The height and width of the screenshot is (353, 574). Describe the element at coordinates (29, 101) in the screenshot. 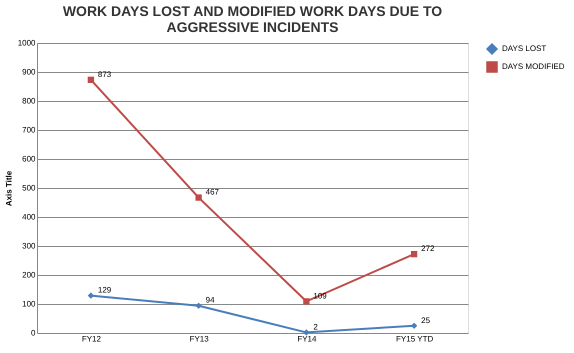

I see `y-tick-label: 800` at that location.